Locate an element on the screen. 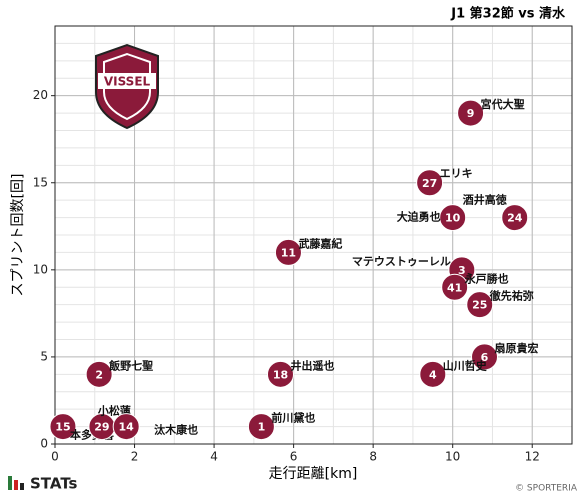 Image resolution: width=583 pixels, height=496 pixels. point-number: 1 is located at coordinates (262, 427).